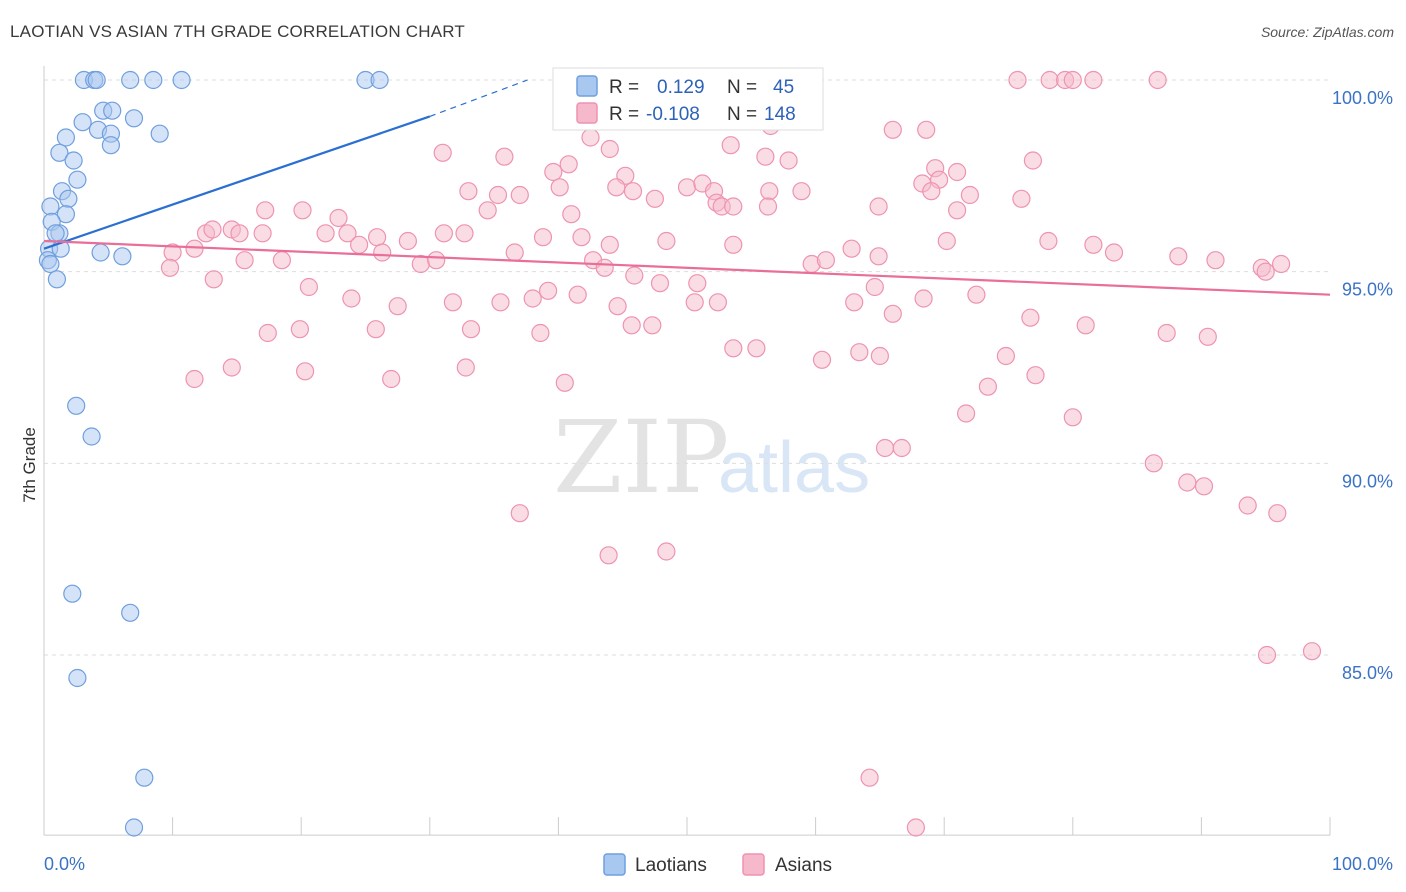 The width and height of the screenshot is (1406, 892). Describe the element at coordinates (688, 99) in the screenshot. I see `stats-legend: R = 0.129 N = 45 R = -0.108 N = 148` at that location.